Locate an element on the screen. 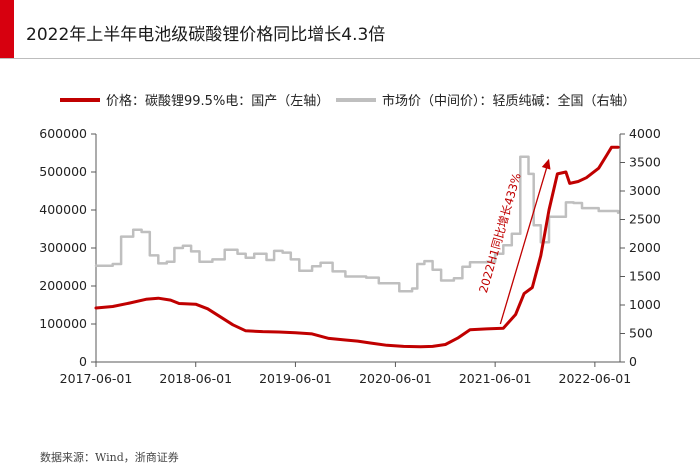 The image size is (700, 473). legend-item-soda-ash: 市场价（中间价）：轻质纯碱：全国（右轴） is located at coordinates (486, 99).